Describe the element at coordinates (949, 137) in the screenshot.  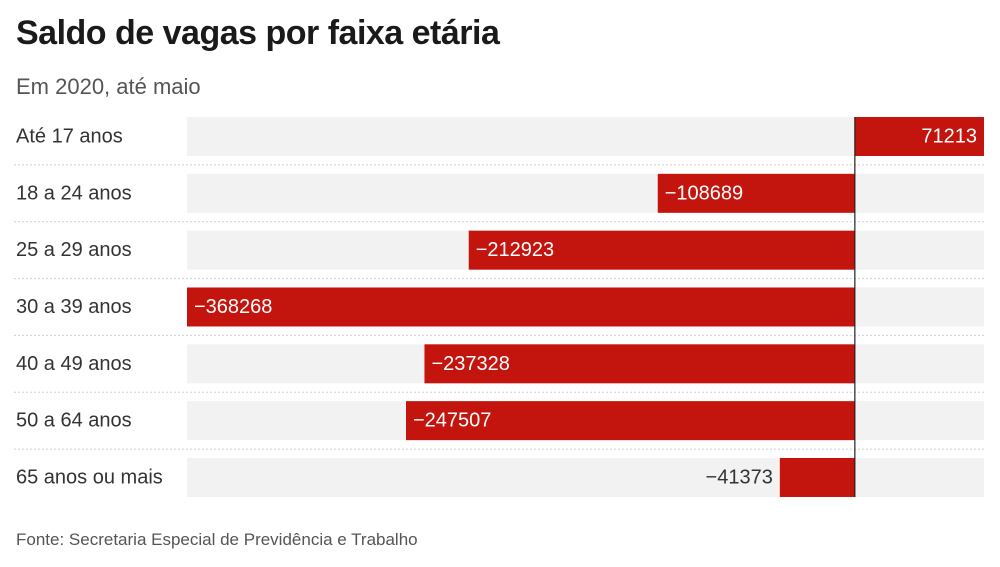
I see `value-label: 71213` at that location.